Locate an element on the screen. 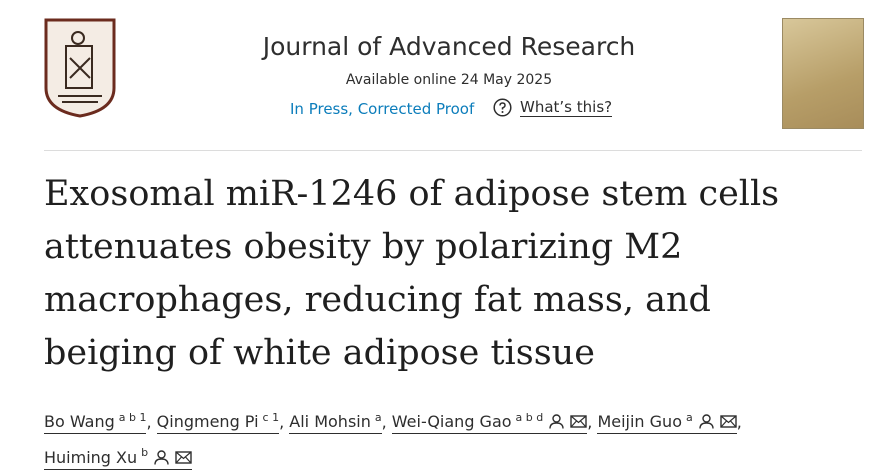 Image resolution: width=878 pixels, height=473 pixels. author-name: Ali Mohsin is located at coordinates (330, 422).